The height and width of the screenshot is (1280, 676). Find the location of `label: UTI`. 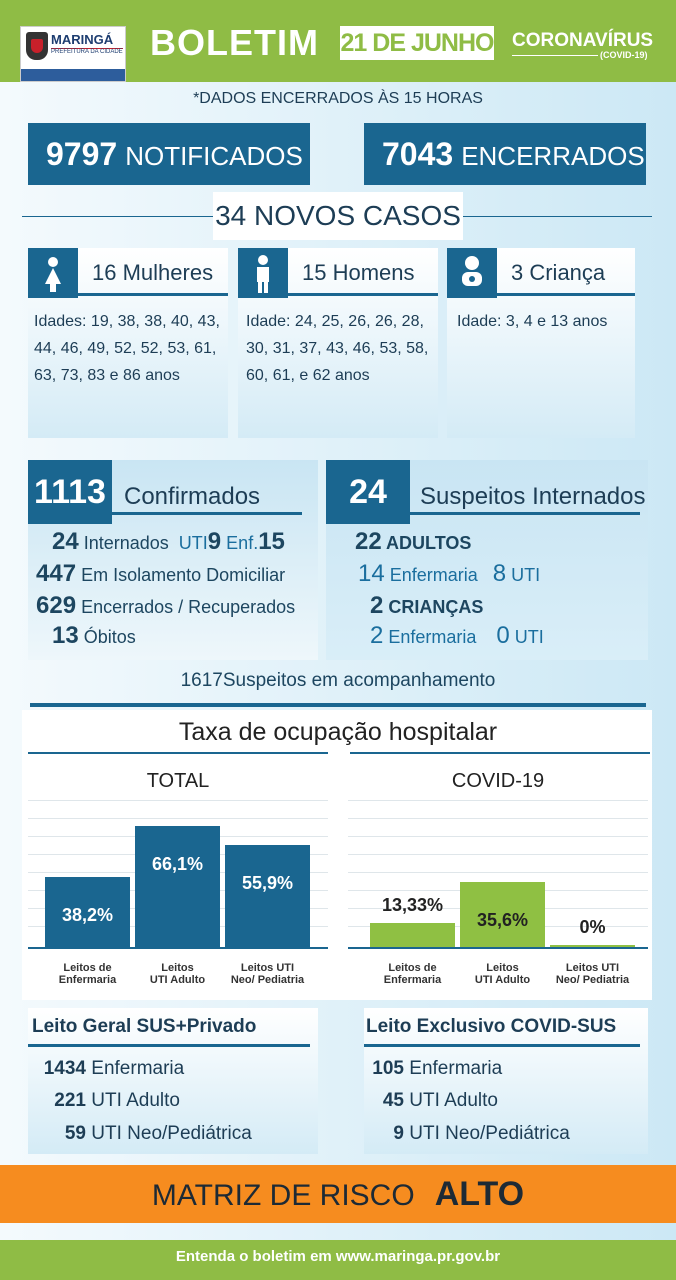

label: UTI is located at coordinates (526, 575).